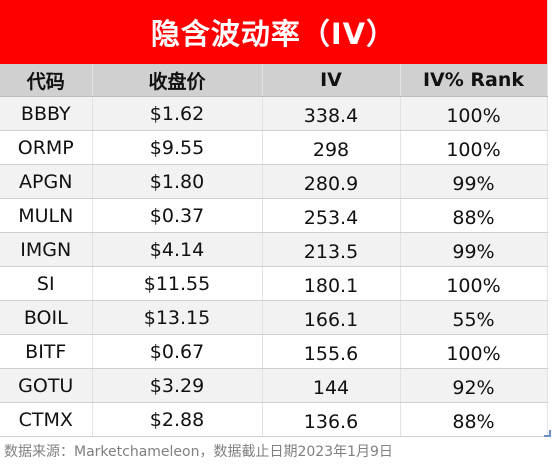 The image size is (554, 469). Describe the element at coordinates (46, 249) in the screenshot. I see `cell-ticker: IMGN` at that location.